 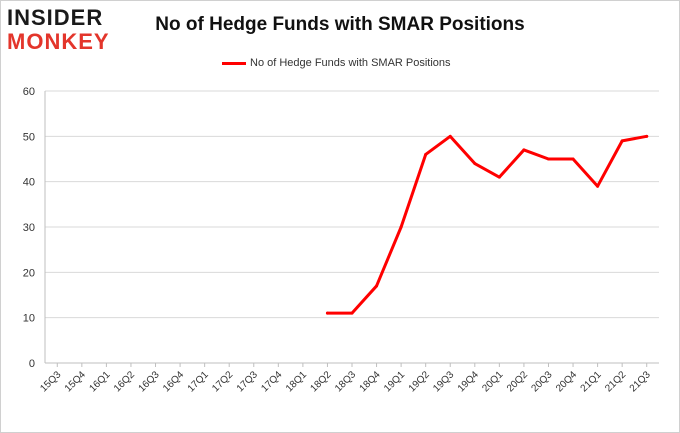 What do you see at coordinates (247, 381) in the screenshot?
I see `x-tick-label: 17Q3` at bounding box center [247, 381].